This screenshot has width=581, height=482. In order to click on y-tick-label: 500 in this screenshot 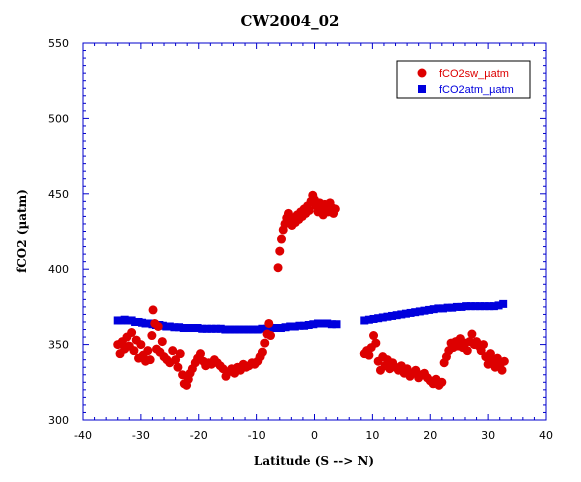, I will do `click(58, 118)`.